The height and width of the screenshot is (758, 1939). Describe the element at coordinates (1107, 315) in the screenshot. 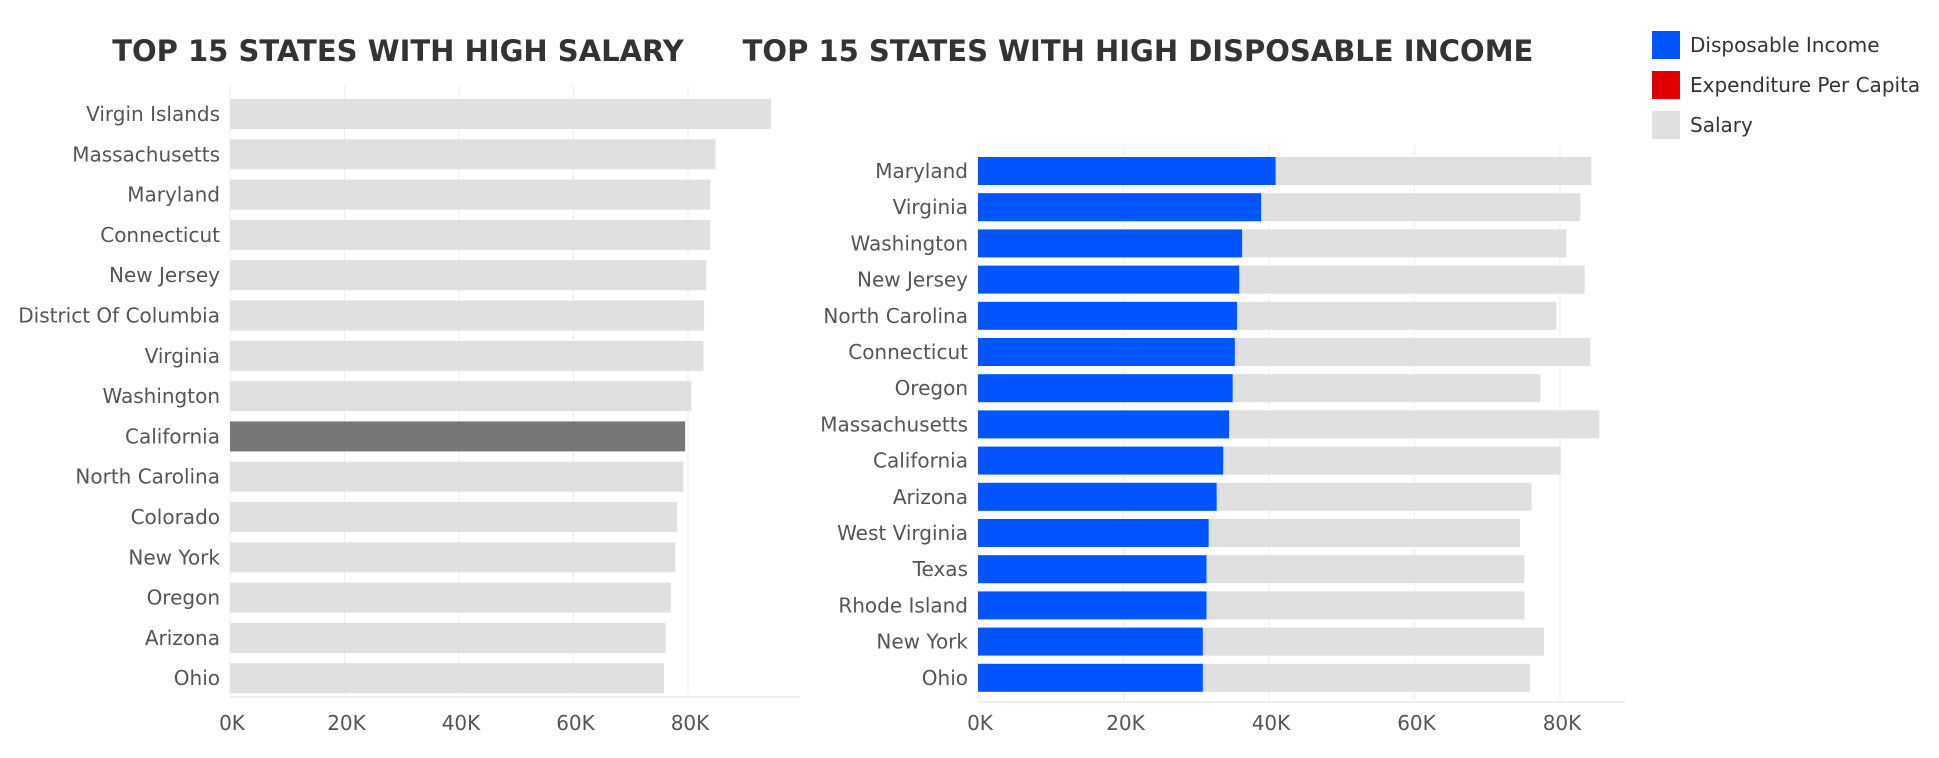

I see `bar-disposable-income-north-carolina` at that location.